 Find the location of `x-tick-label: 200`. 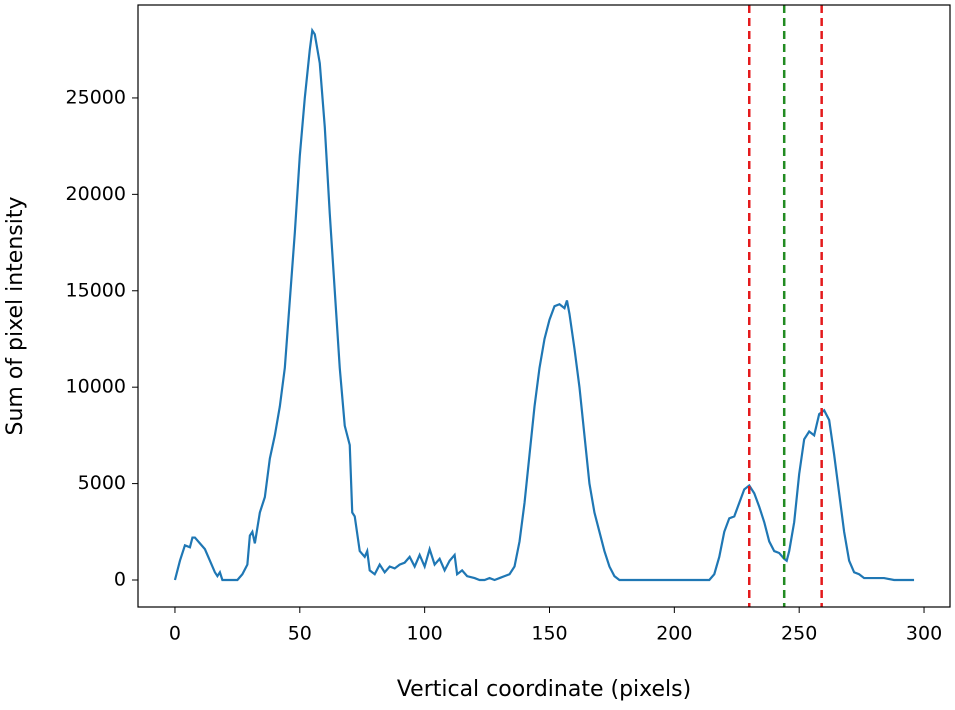

x-tick-label: 200 is located at coordinates (674, 634).